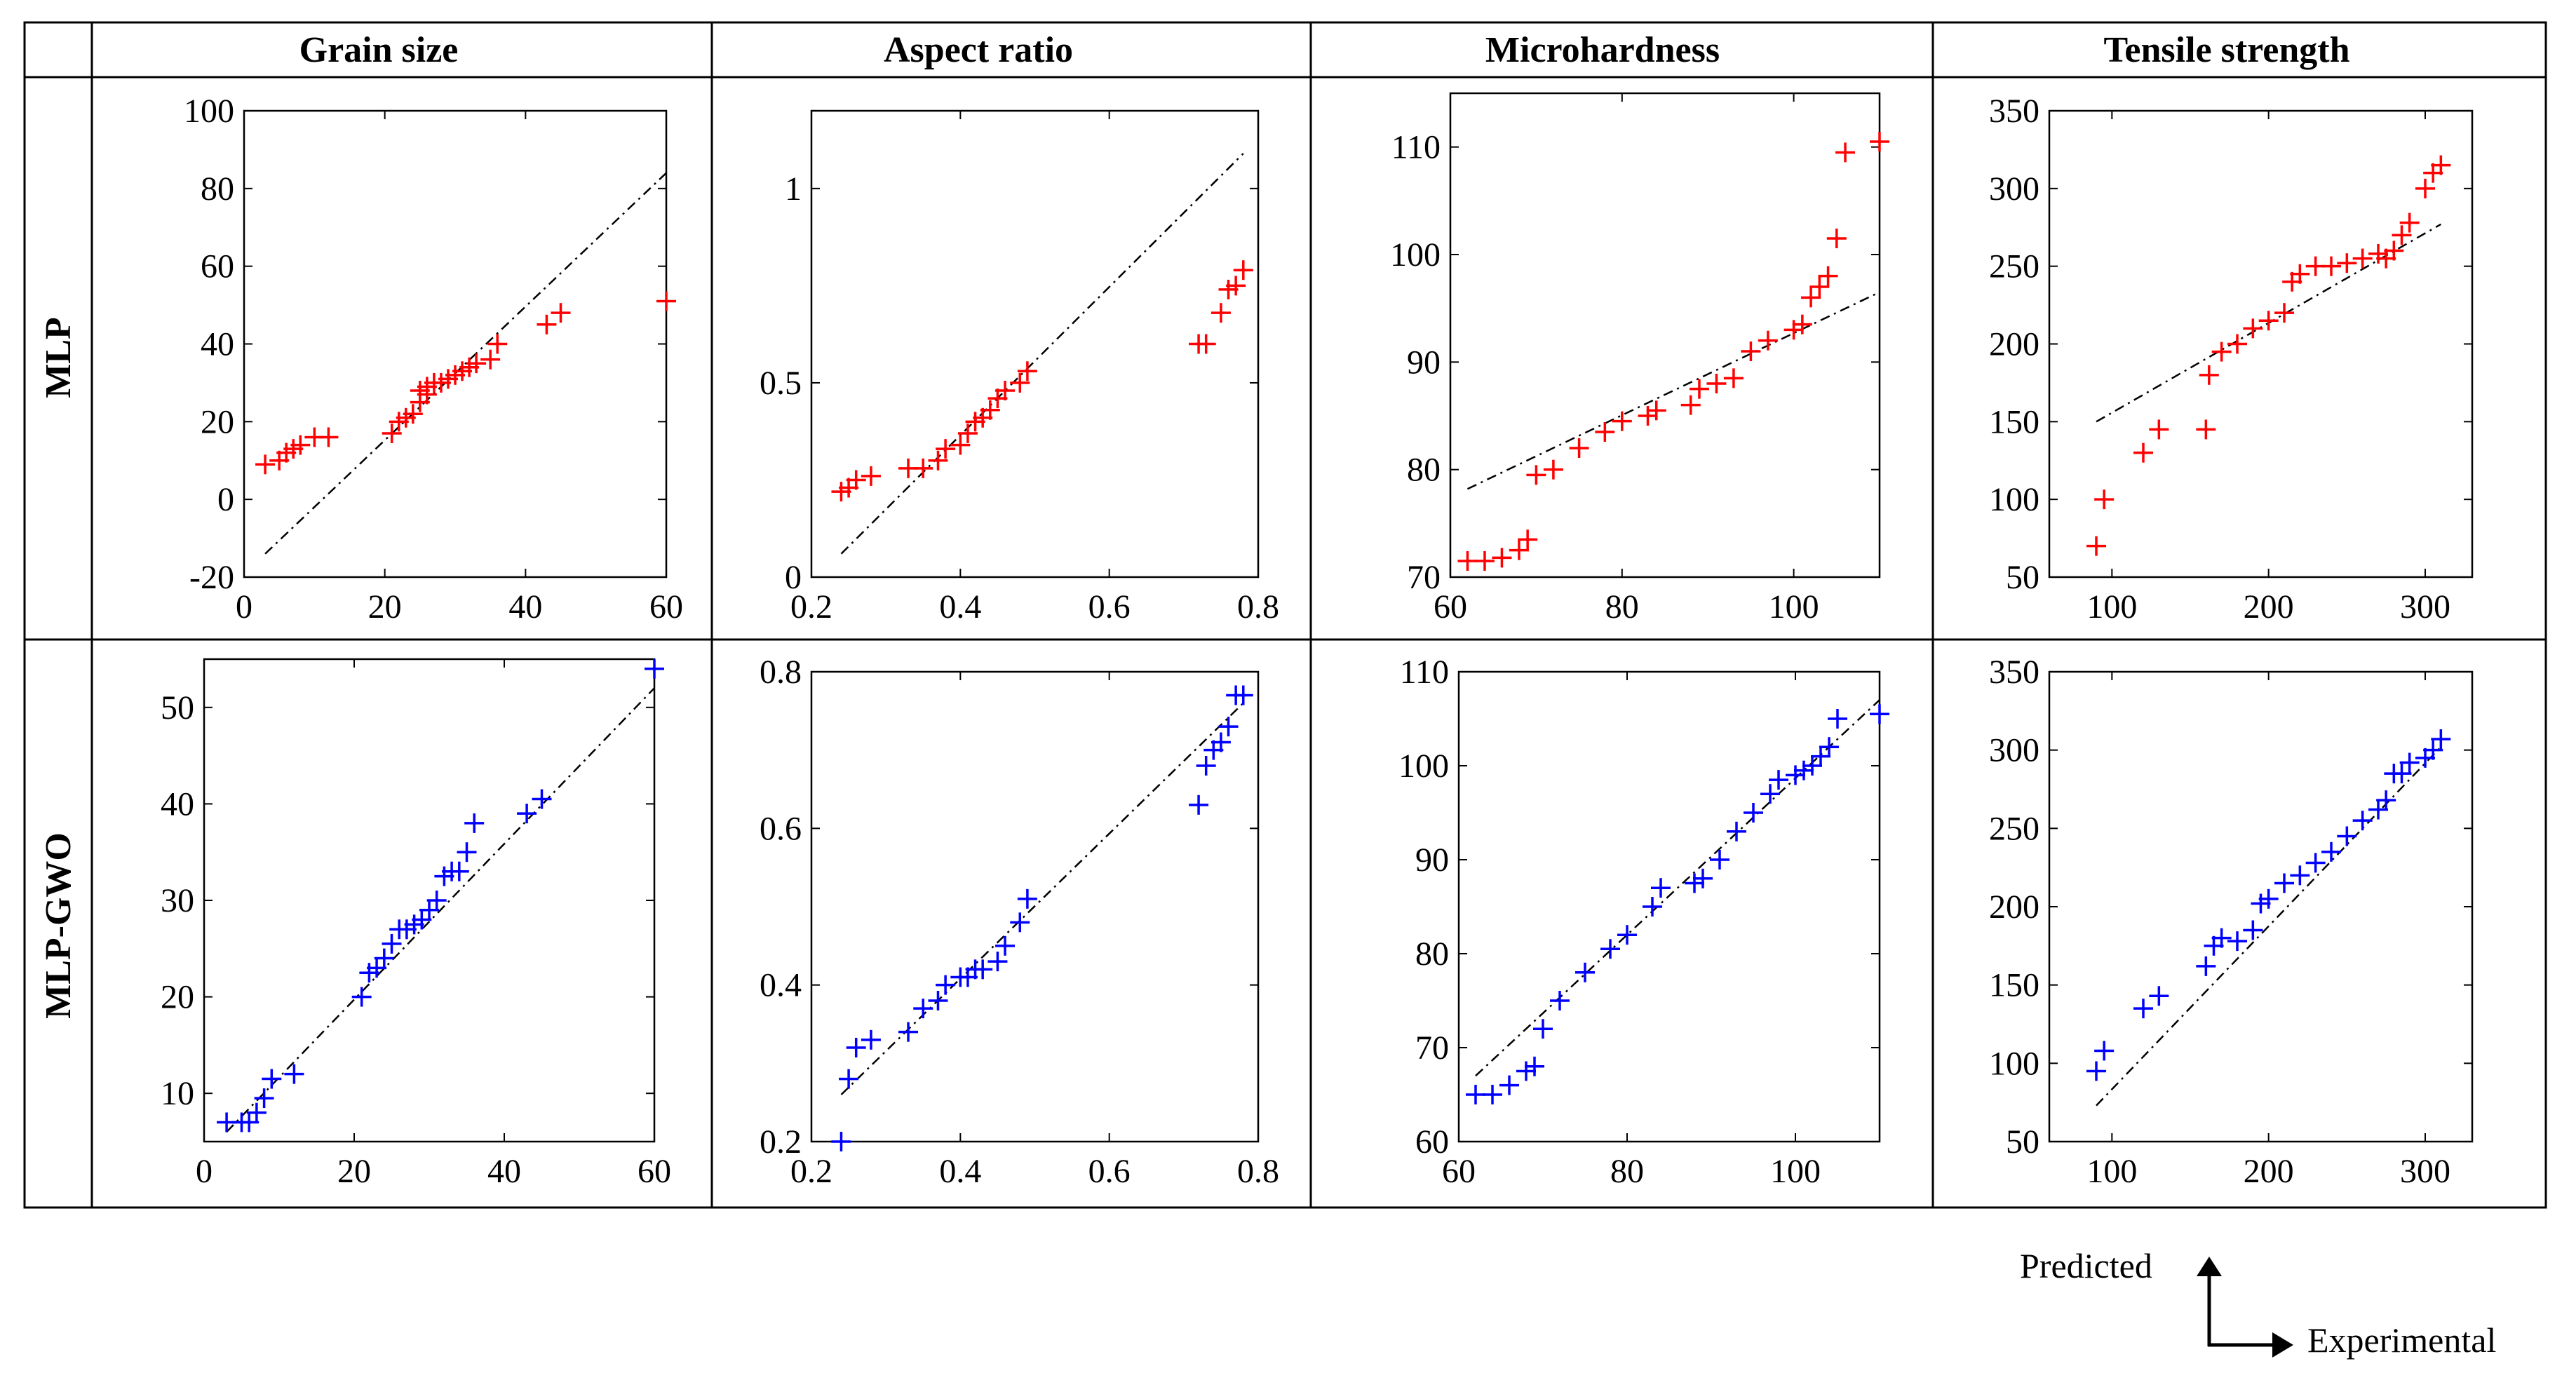  What do you see at coordinates (2261, 906) in the screenshot?
I see `axes-frame` at bounding box center [2261, 906].